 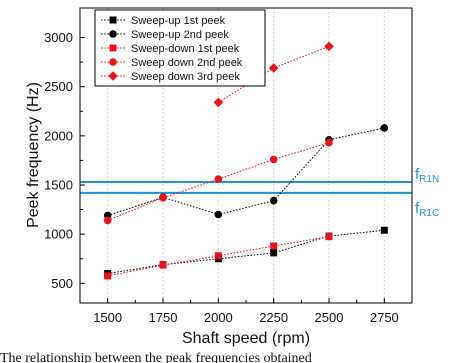 I want to click on legend-label: Sweep-up 2nd peek, so click(x=180, y=35).